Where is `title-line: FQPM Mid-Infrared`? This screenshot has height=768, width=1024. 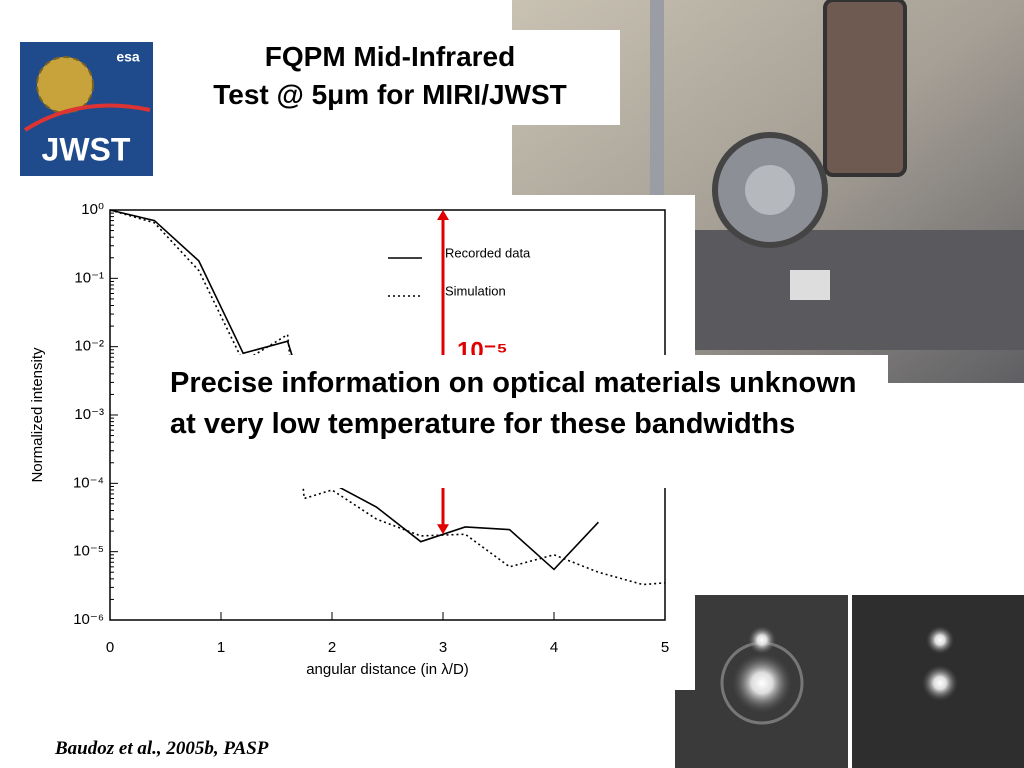 title-line: FQPM Mid-Infrared is located at coordinates (390, 56).